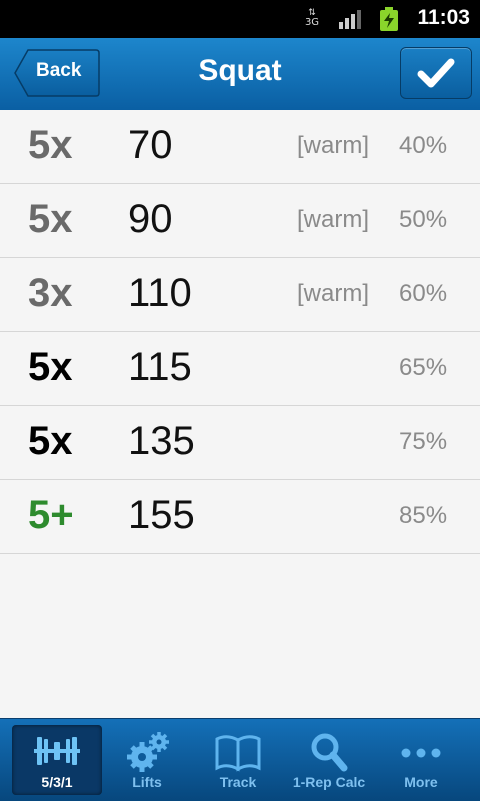  Describe the element at coordinates (423, 441) in the screenshot. I see `set-percent: 75%` at that location.